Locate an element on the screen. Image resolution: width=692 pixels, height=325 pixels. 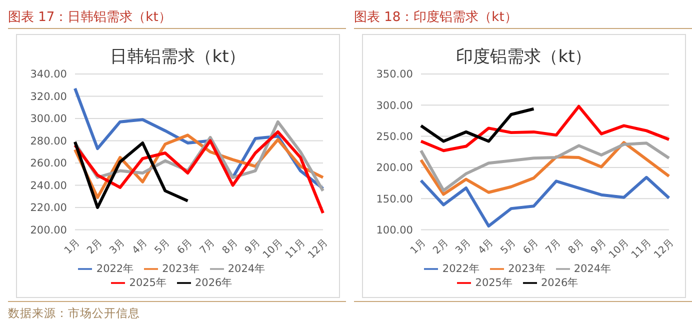
y-tick-label: 250.00 is located at coordinates (394, 137).